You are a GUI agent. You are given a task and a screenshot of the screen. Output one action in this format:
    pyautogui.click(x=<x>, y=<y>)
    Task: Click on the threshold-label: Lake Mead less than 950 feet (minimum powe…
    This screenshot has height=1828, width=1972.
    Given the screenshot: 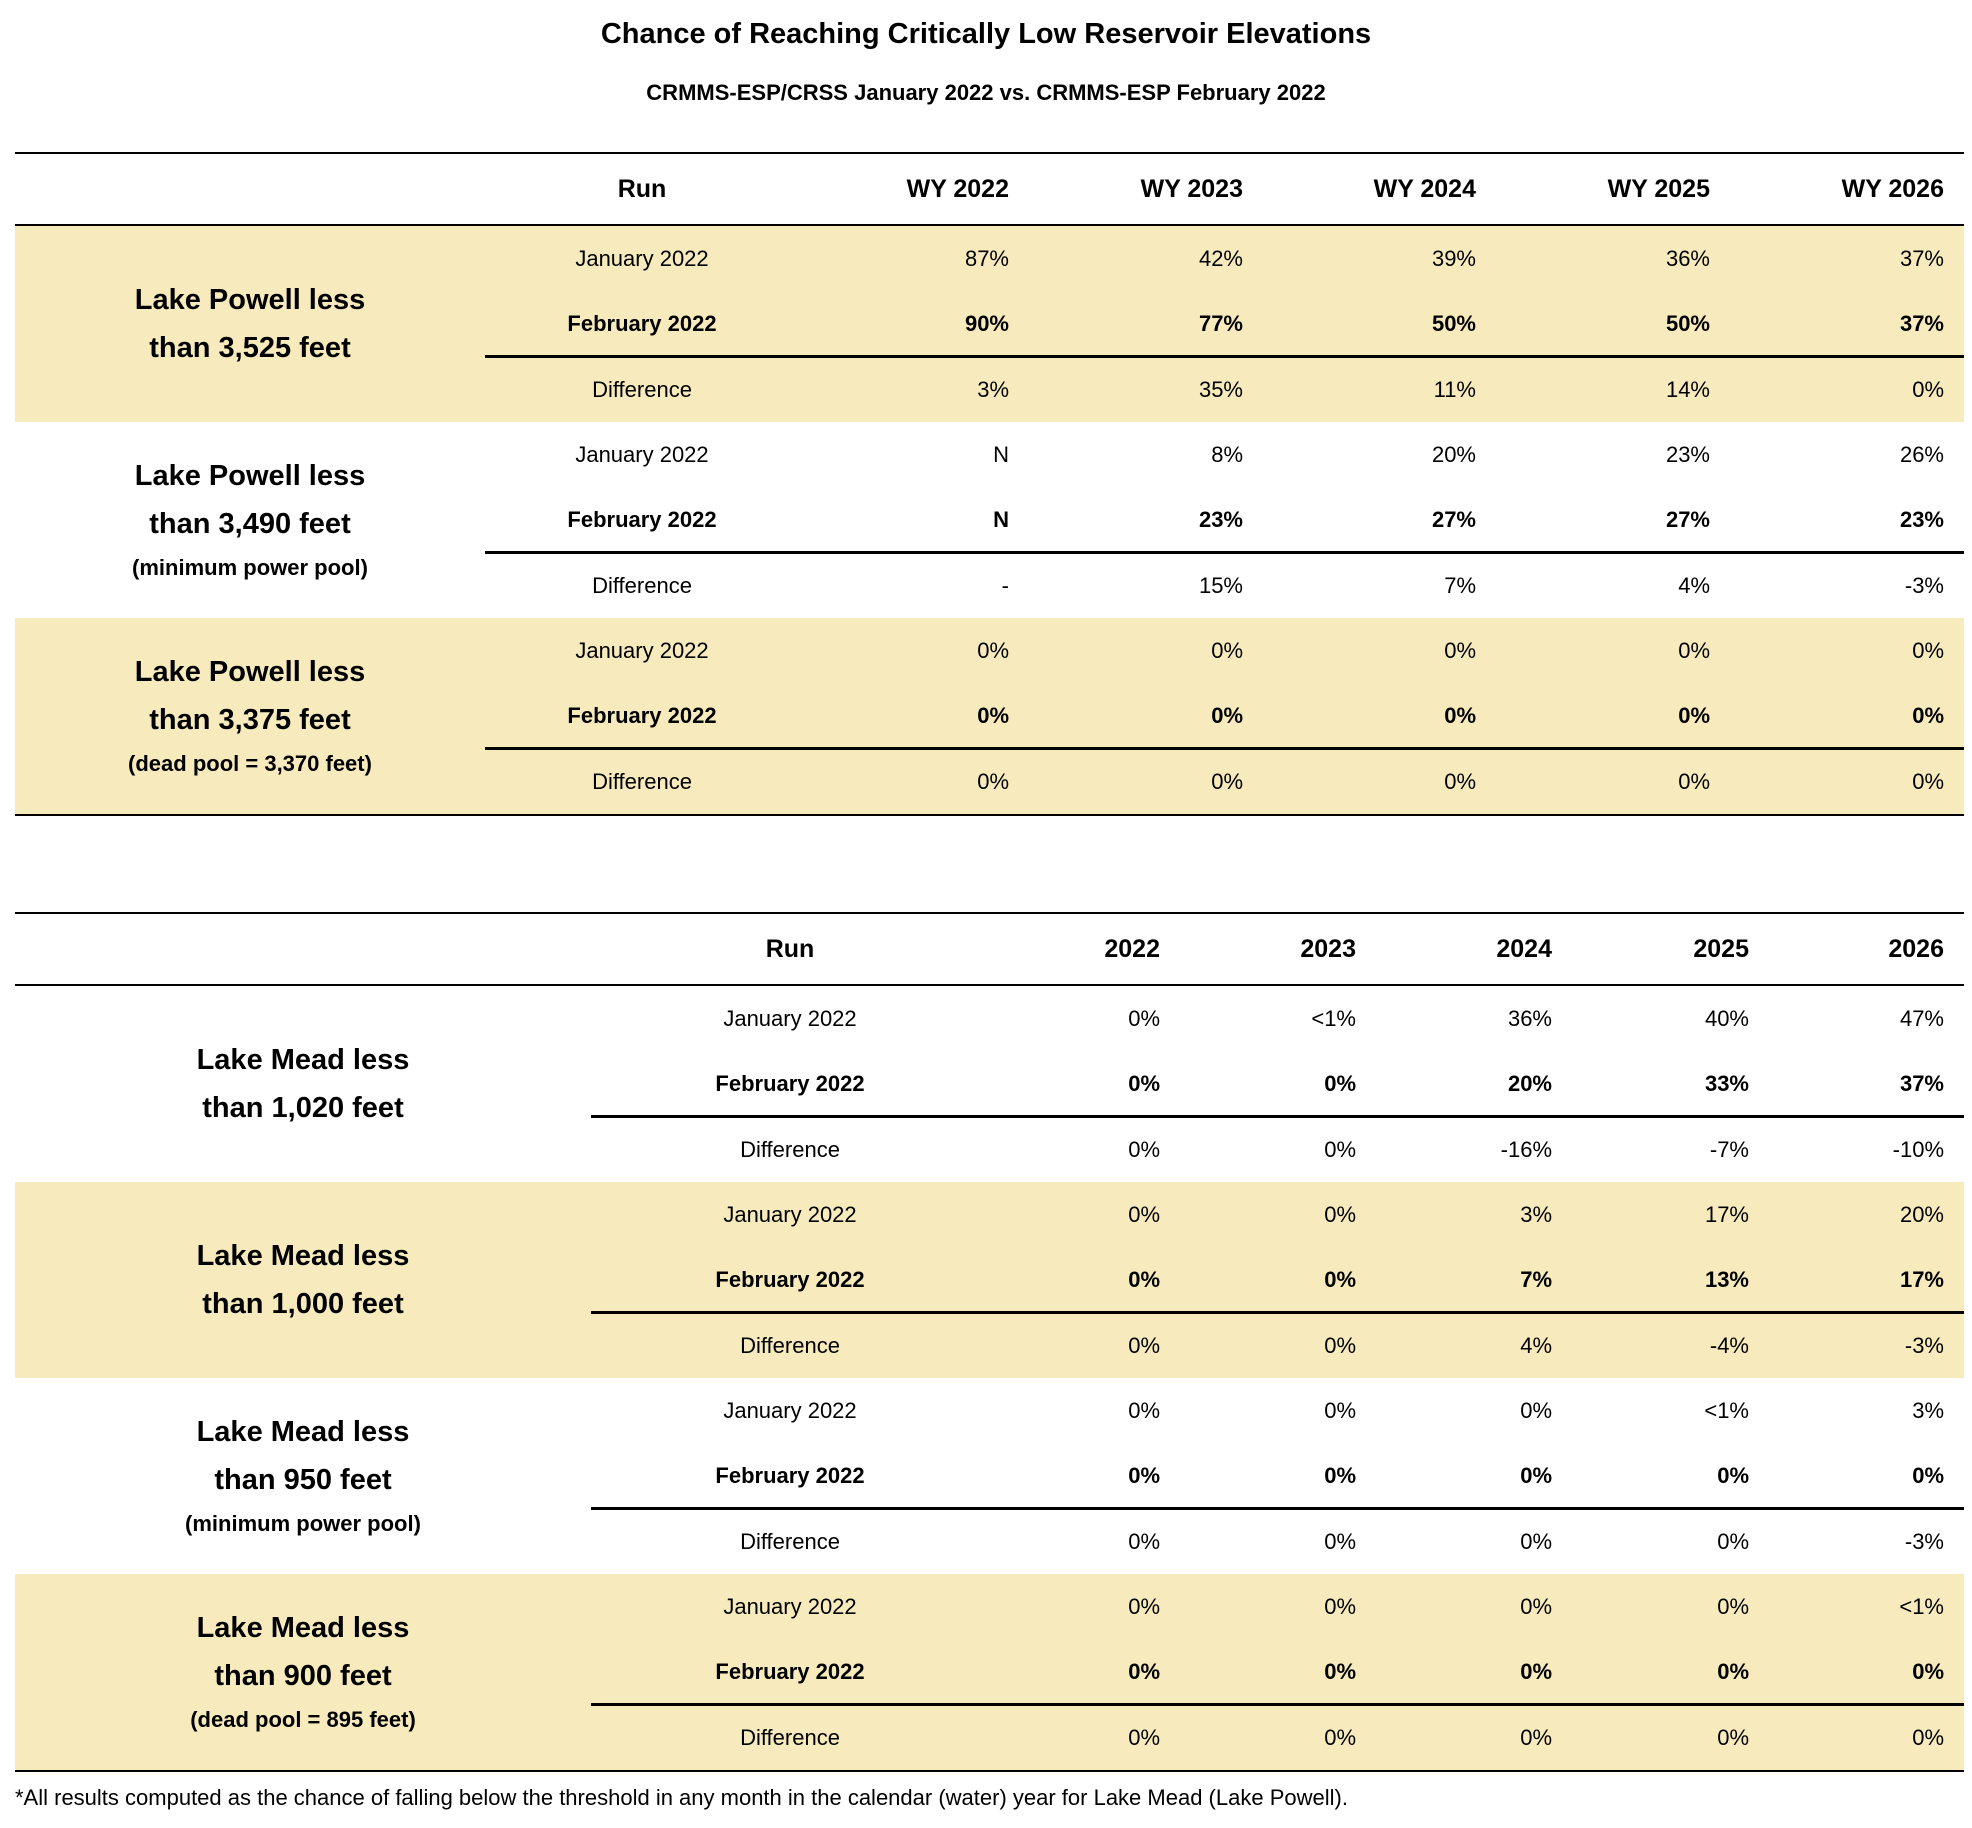 What is the action you would take?
    pyautogui.click(x=303, y=1476)
    